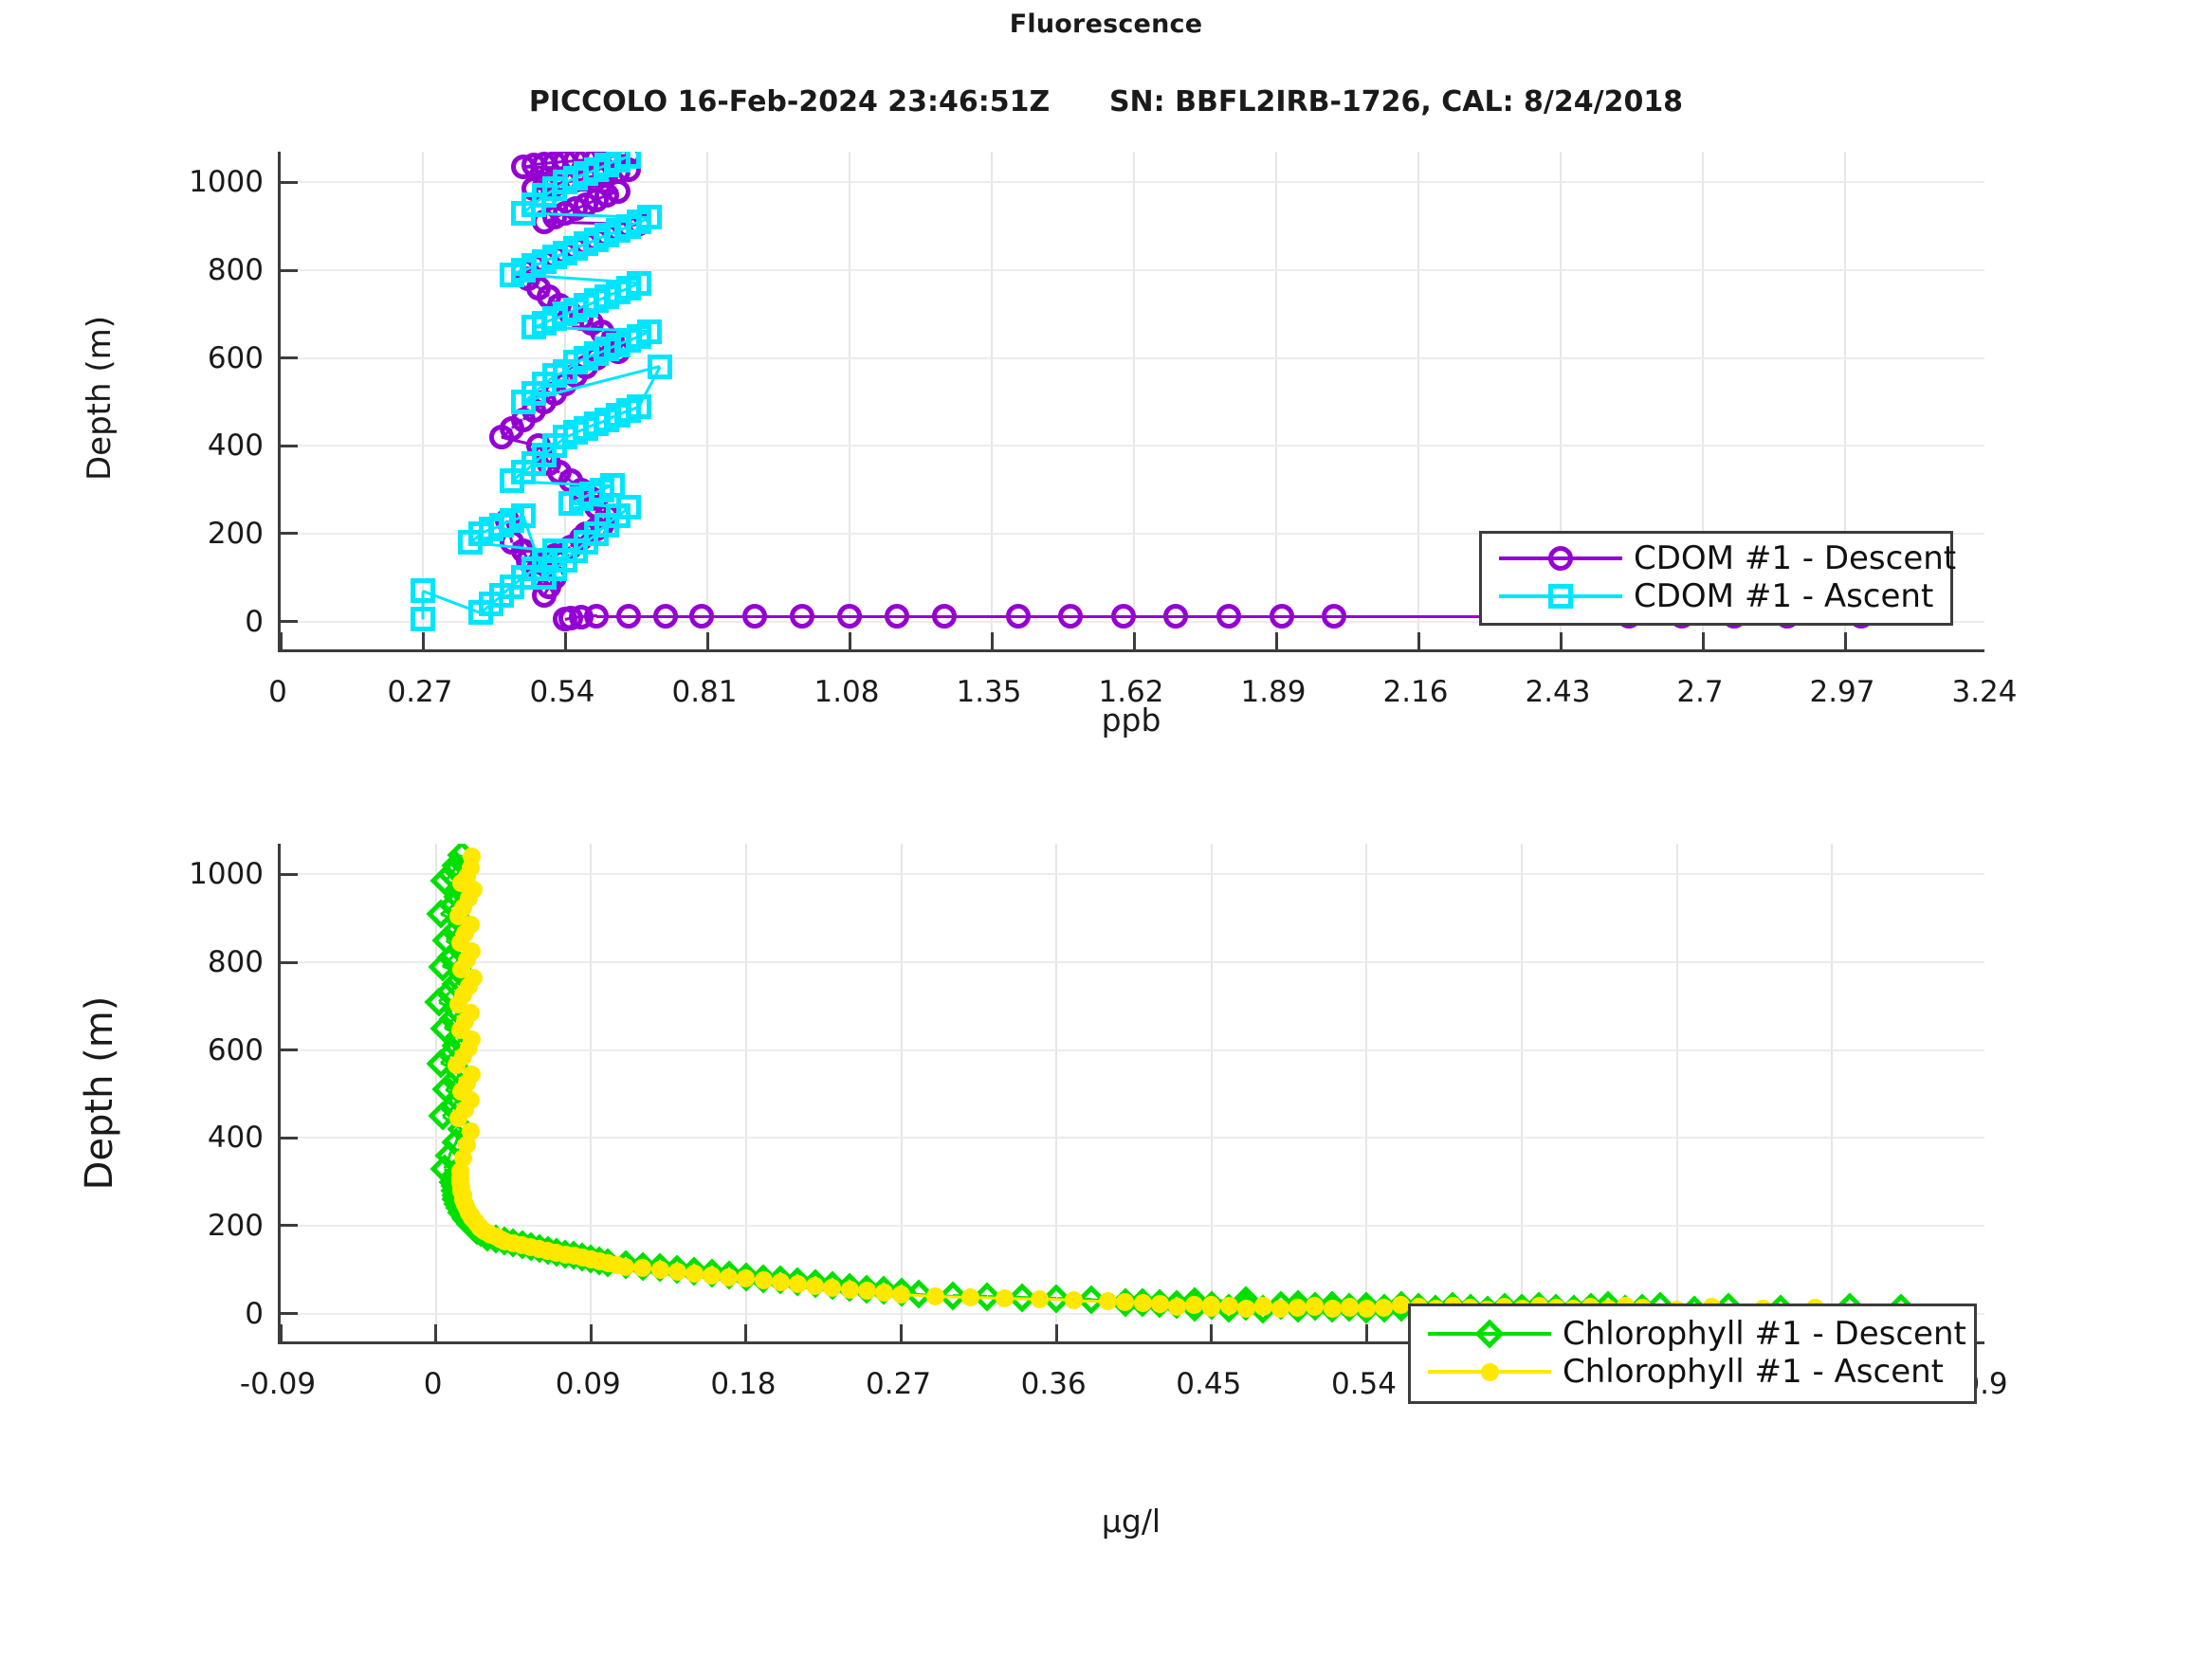  Describe the element at coordinates (1560, 596) in the screenshot. I see `square-open-icon` at that location.